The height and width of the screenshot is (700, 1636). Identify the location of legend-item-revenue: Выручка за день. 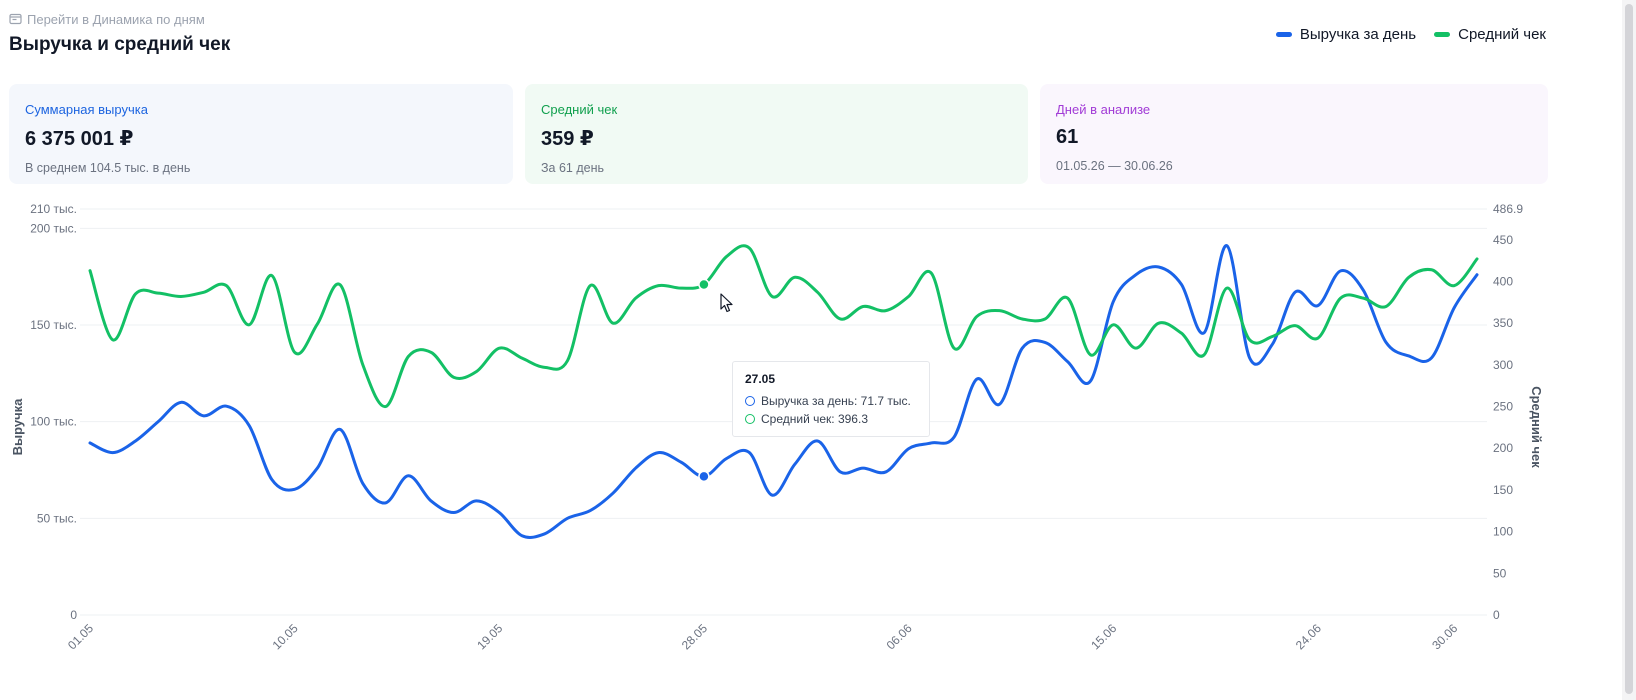
(1346, 34).